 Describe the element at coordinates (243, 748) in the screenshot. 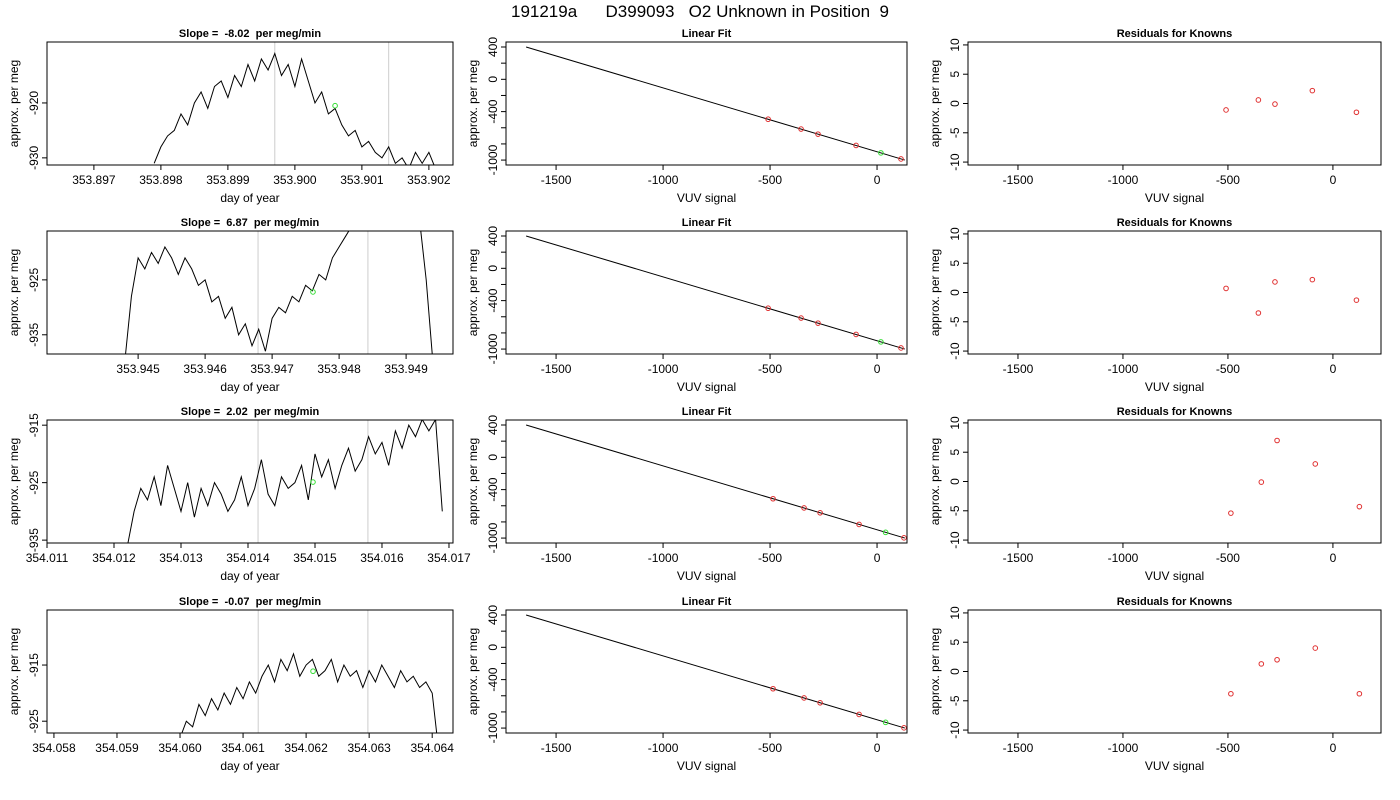

I see `x-tick-label: 354.061` at that location.